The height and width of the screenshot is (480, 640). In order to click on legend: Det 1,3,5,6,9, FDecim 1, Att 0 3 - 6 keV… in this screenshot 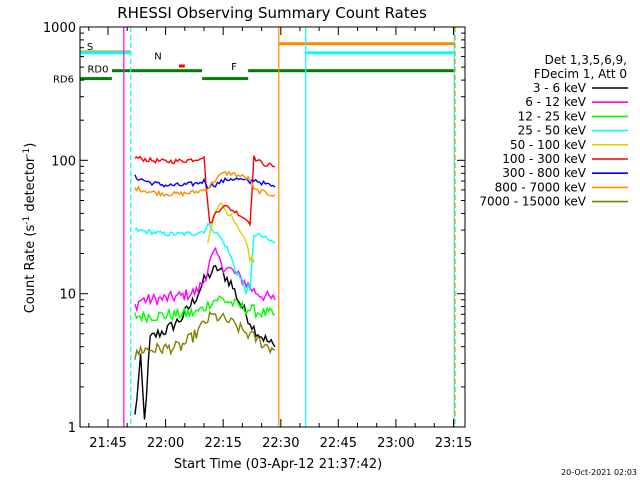, I will do `click(553, 131)`.